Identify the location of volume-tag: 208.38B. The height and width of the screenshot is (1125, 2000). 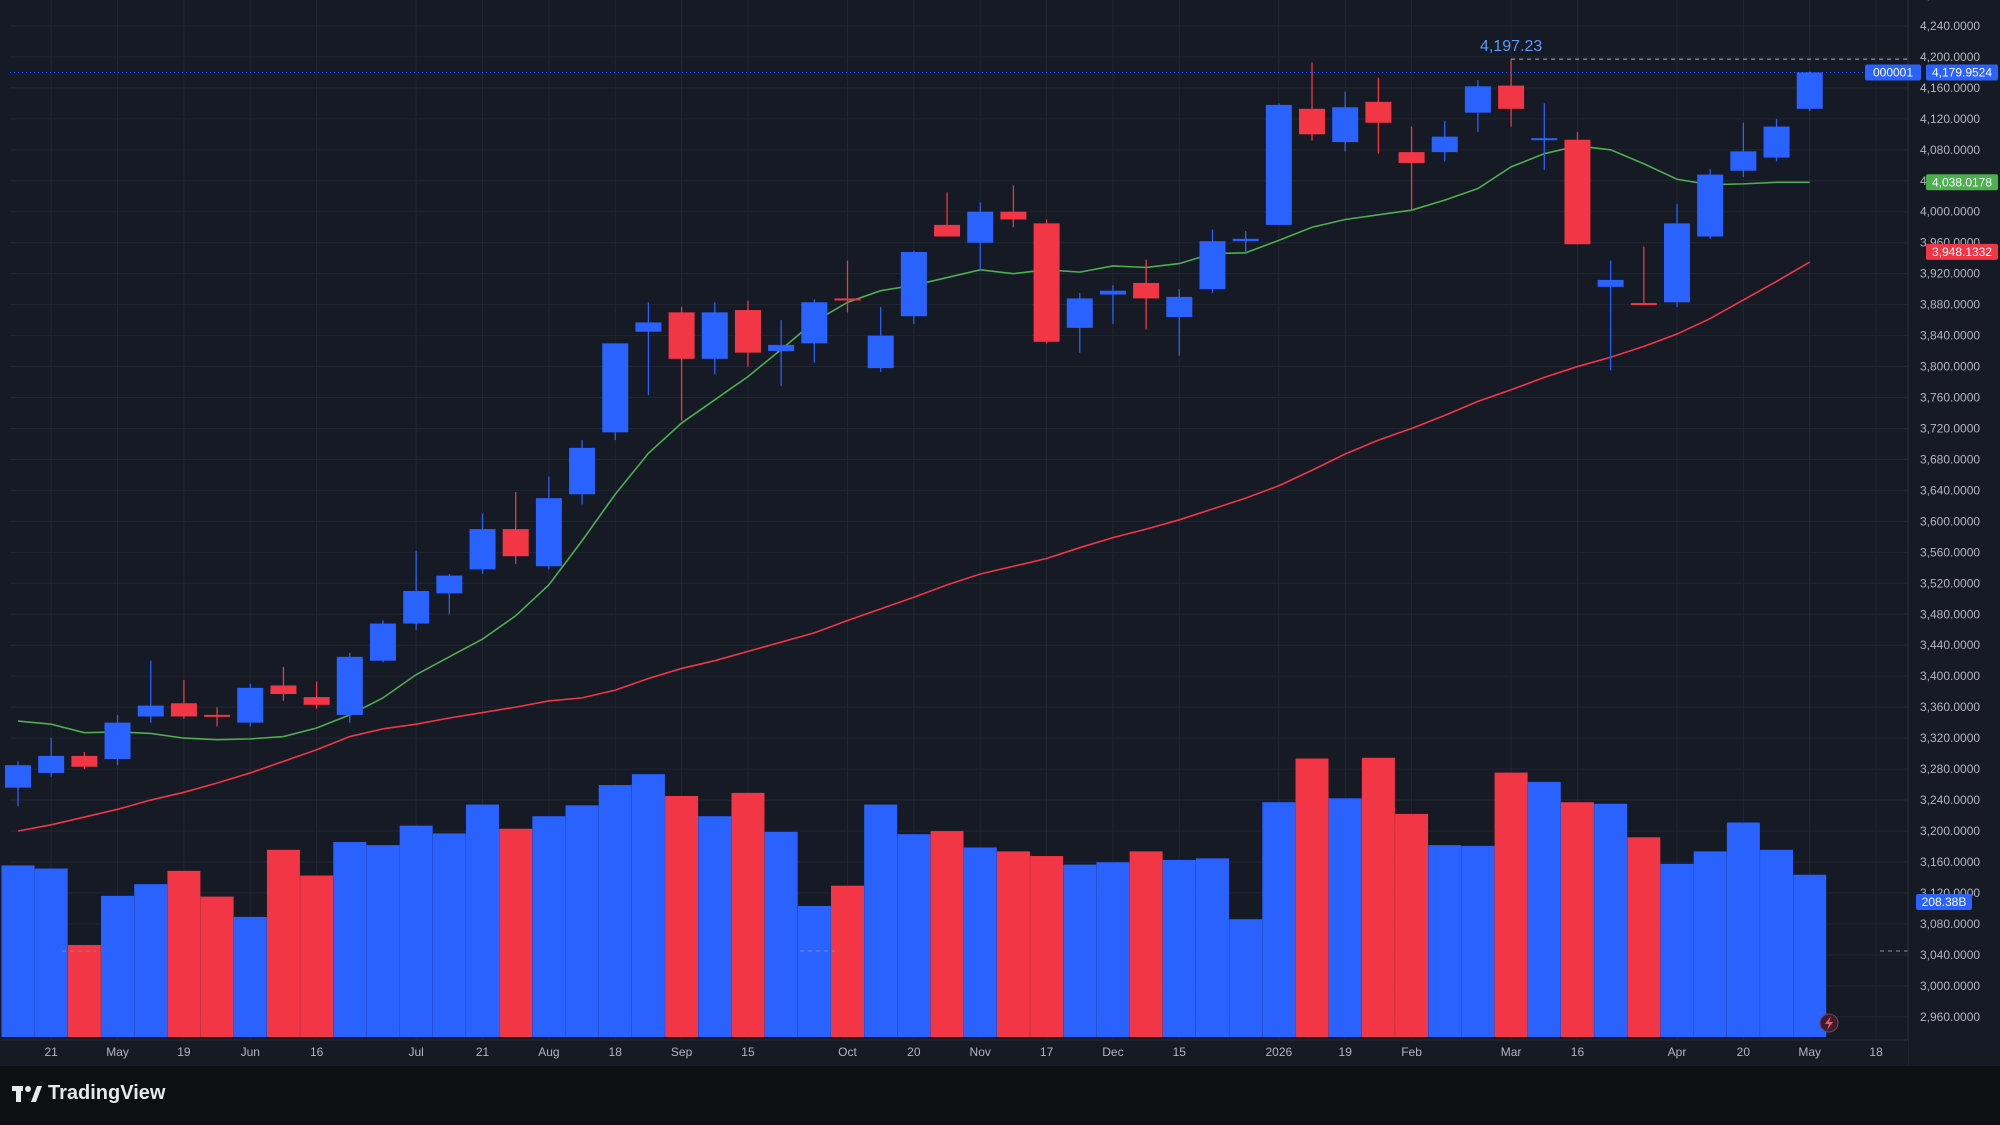
(1944, 902).